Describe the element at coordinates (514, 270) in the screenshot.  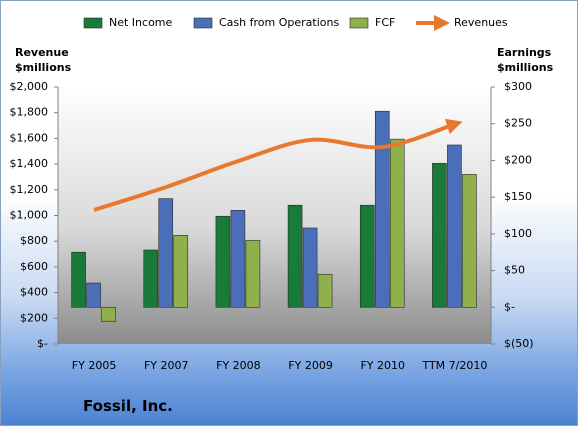
I see `y2-tick-label: $50` at that location.